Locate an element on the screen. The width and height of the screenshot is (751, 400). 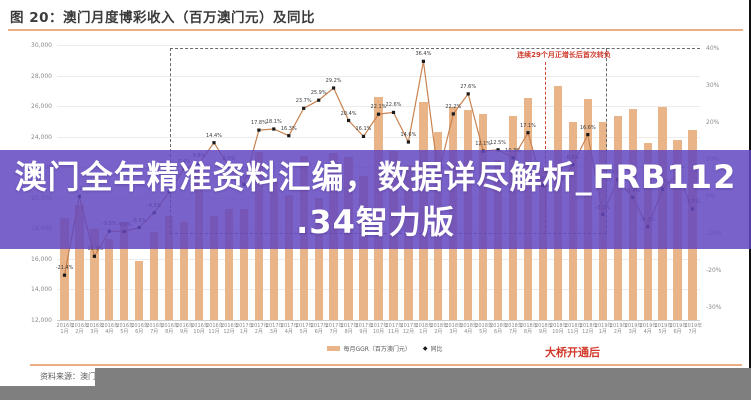
annotation-box-top is located at coordinates (435, 48).